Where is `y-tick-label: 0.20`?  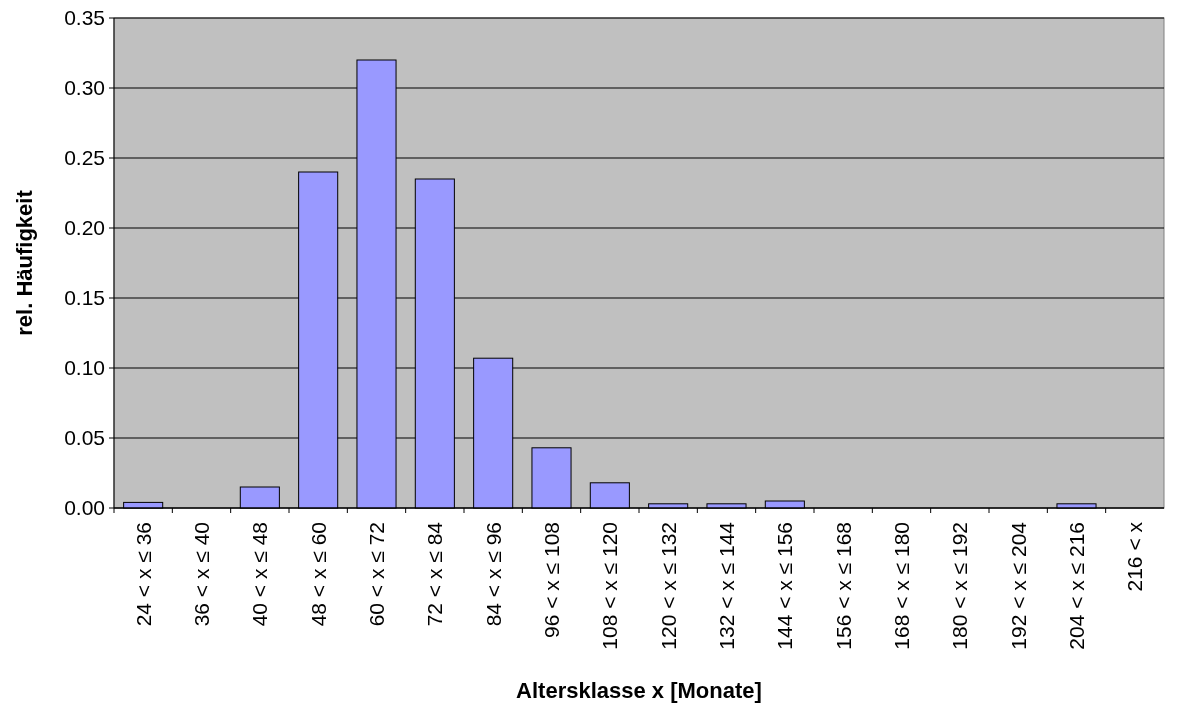 y-tick-label: 0.20 is located at coordinates (84, 228).